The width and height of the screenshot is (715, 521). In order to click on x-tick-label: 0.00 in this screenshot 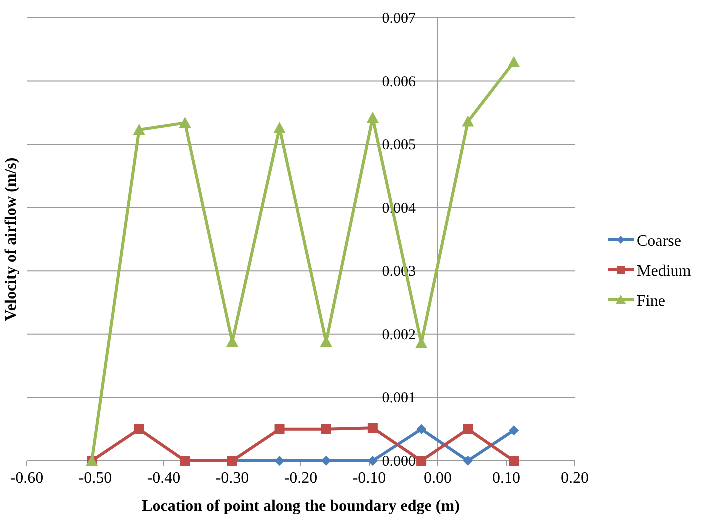, I will do `click(438, 478)`.